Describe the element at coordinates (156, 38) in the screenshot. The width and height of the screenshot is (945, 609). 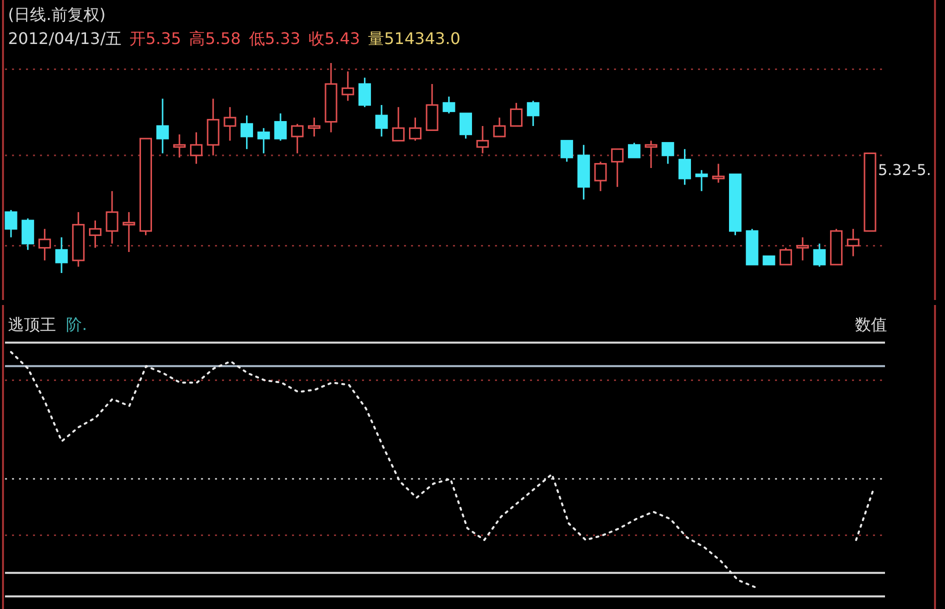
I see `text: 开5.35` at that location.